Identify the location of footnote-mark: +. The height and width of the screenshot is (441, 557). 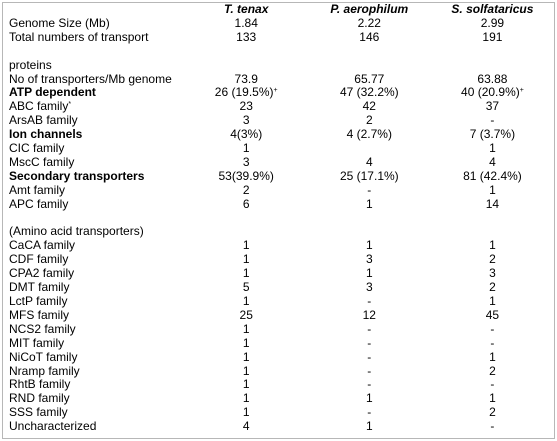
(275, 91).